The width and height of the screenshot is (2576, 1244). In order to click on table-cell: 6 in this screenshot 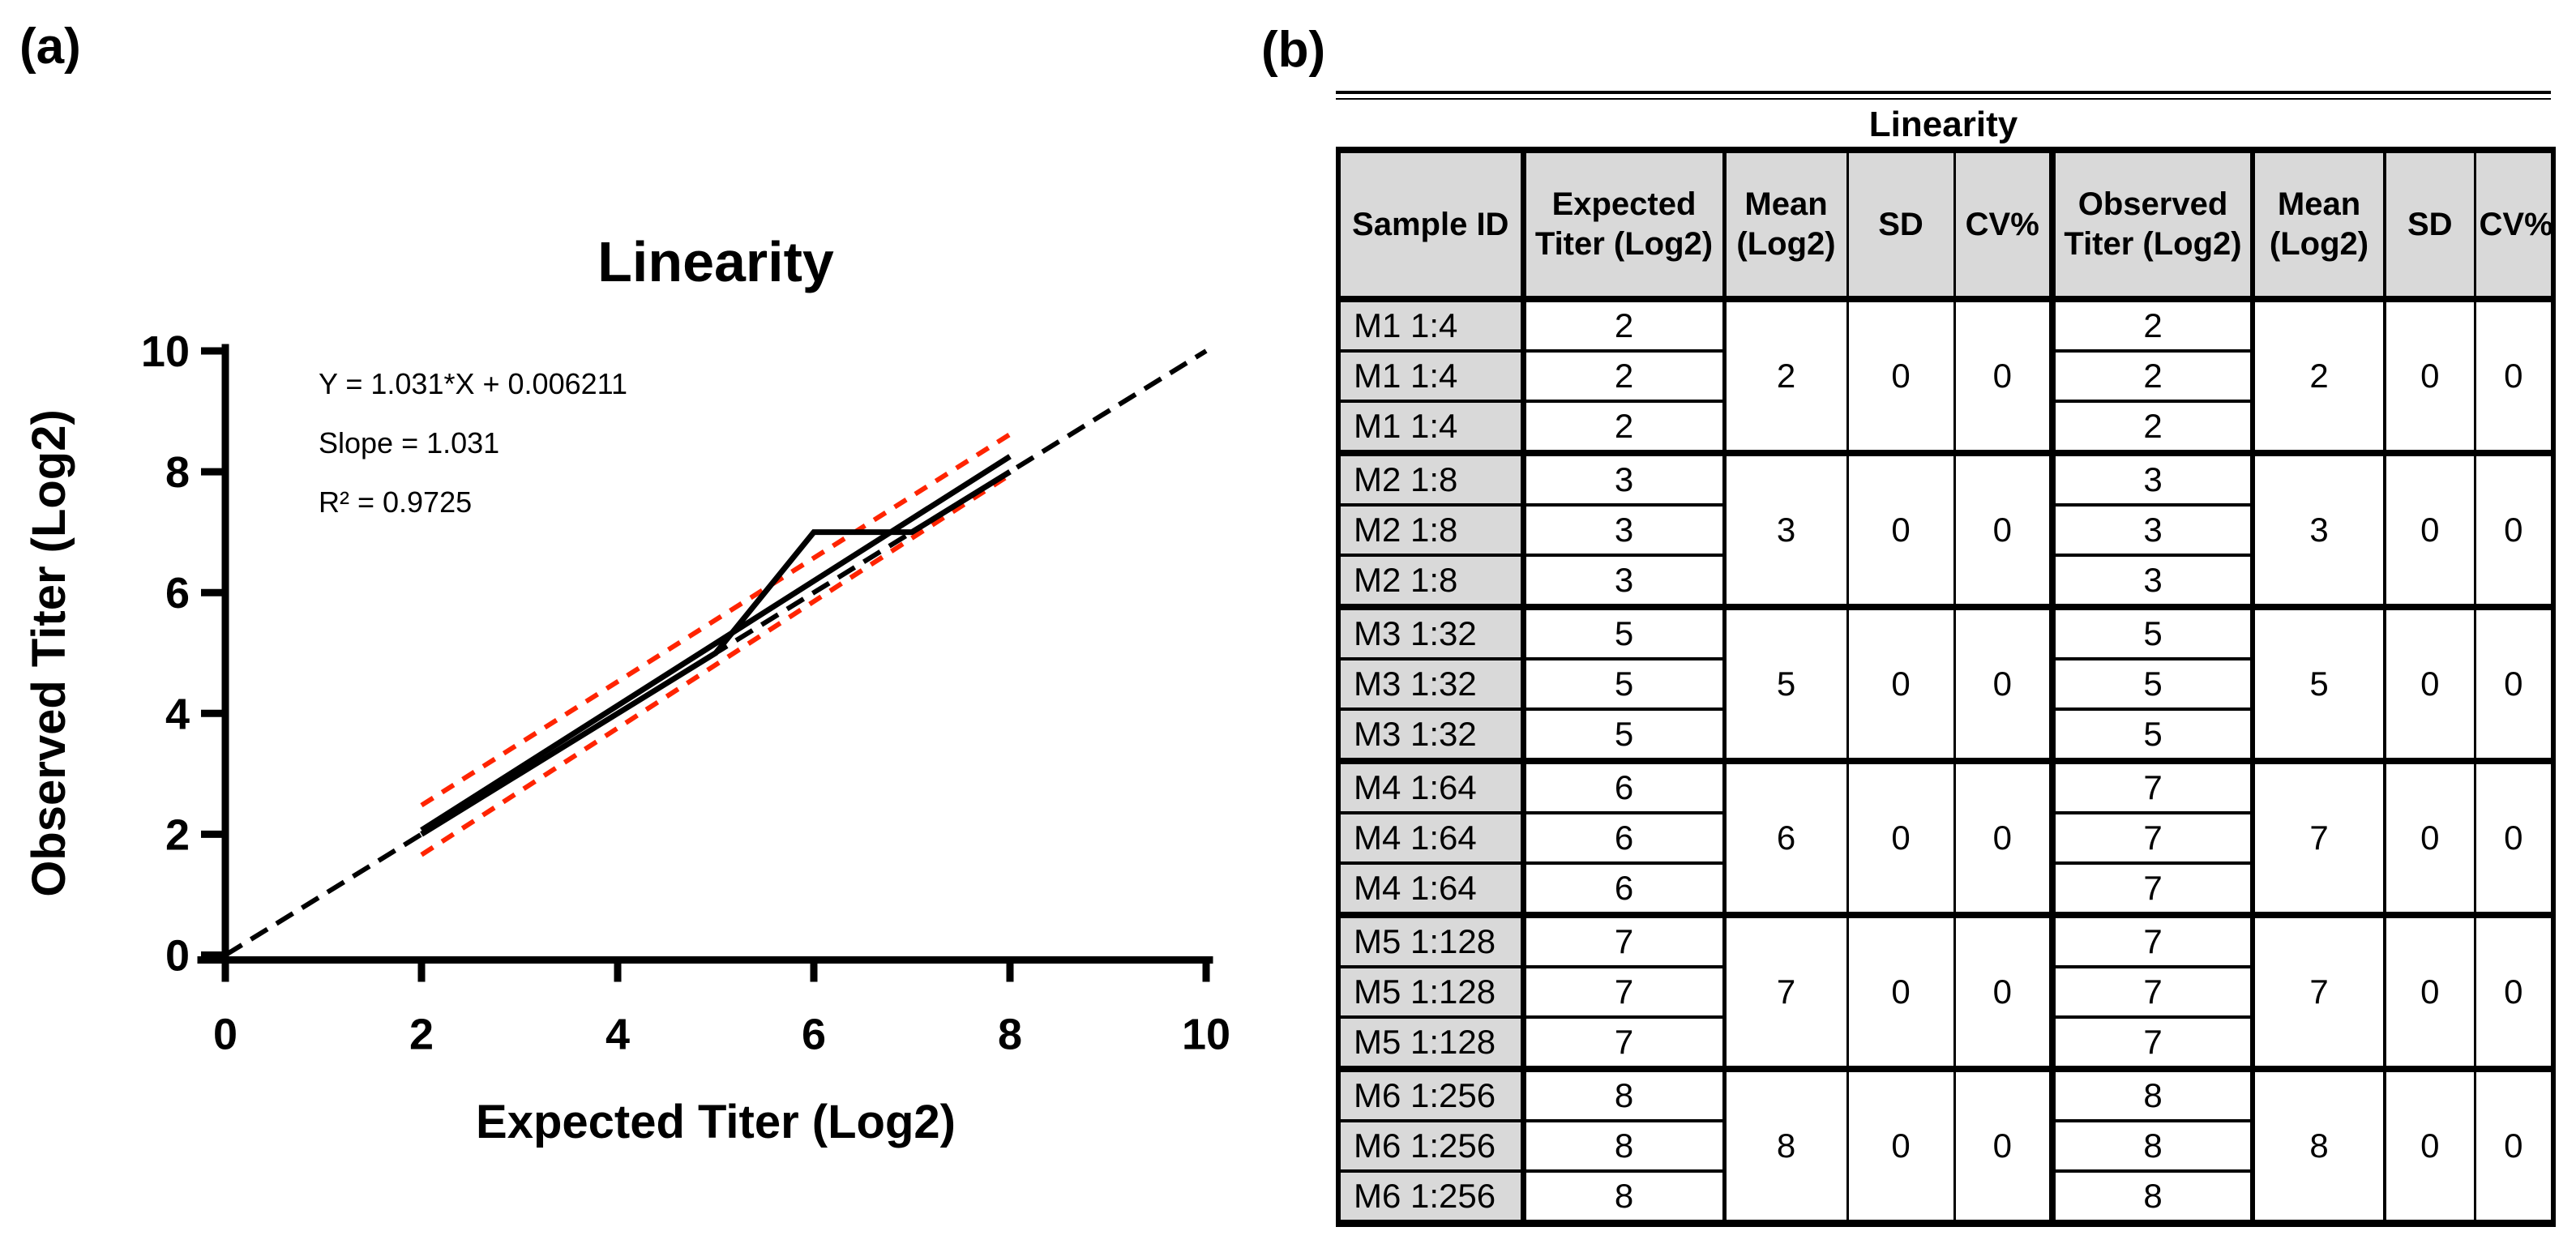, I will do `click(1625, 785)`.